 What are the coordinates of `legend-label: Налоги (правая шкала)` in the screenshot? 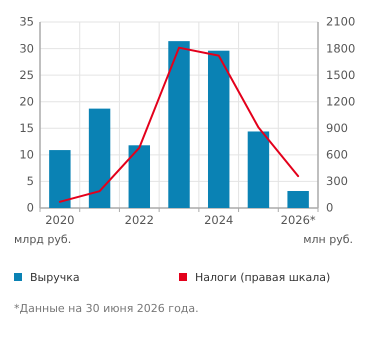 It's located at (262, 277).